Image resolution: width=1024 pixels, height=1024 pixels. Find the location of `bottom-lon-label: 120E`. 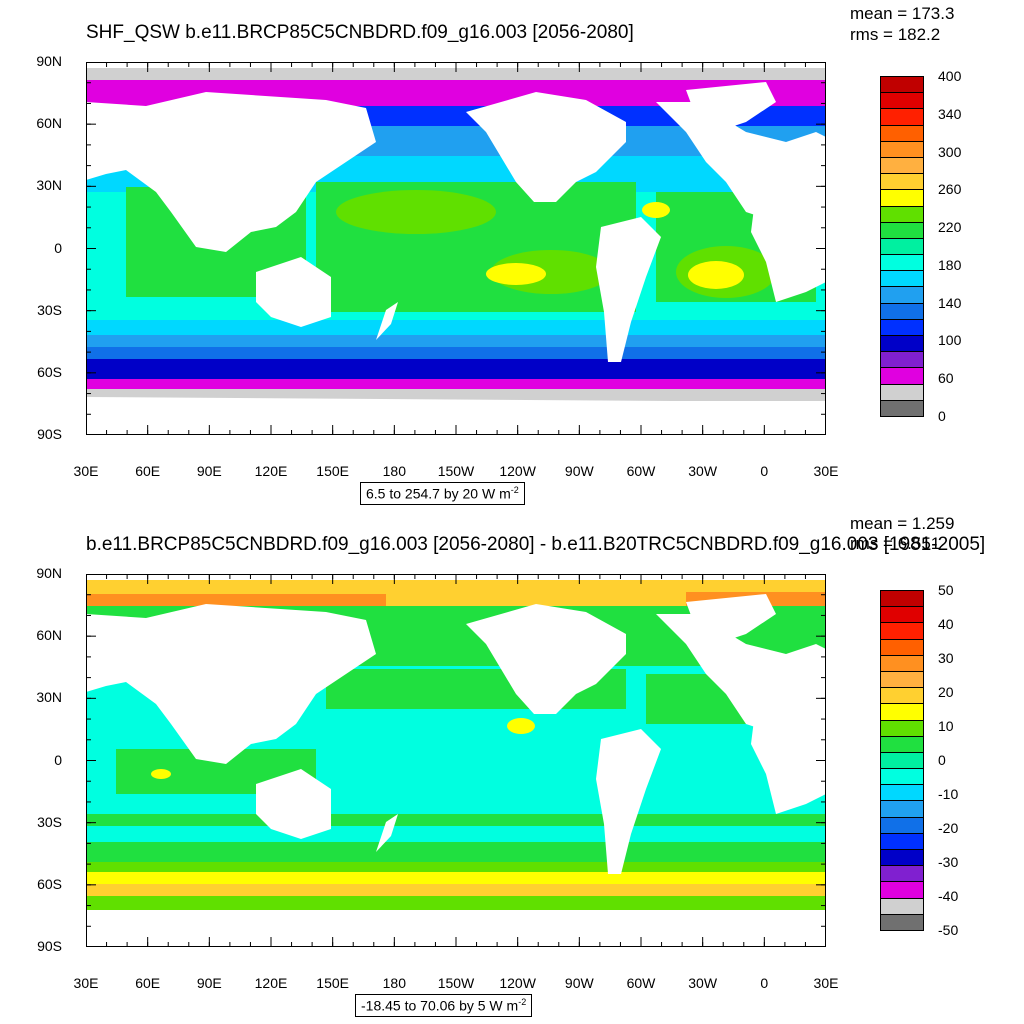

bottom-lon-label: 120E is located at coordinates (271, 983).